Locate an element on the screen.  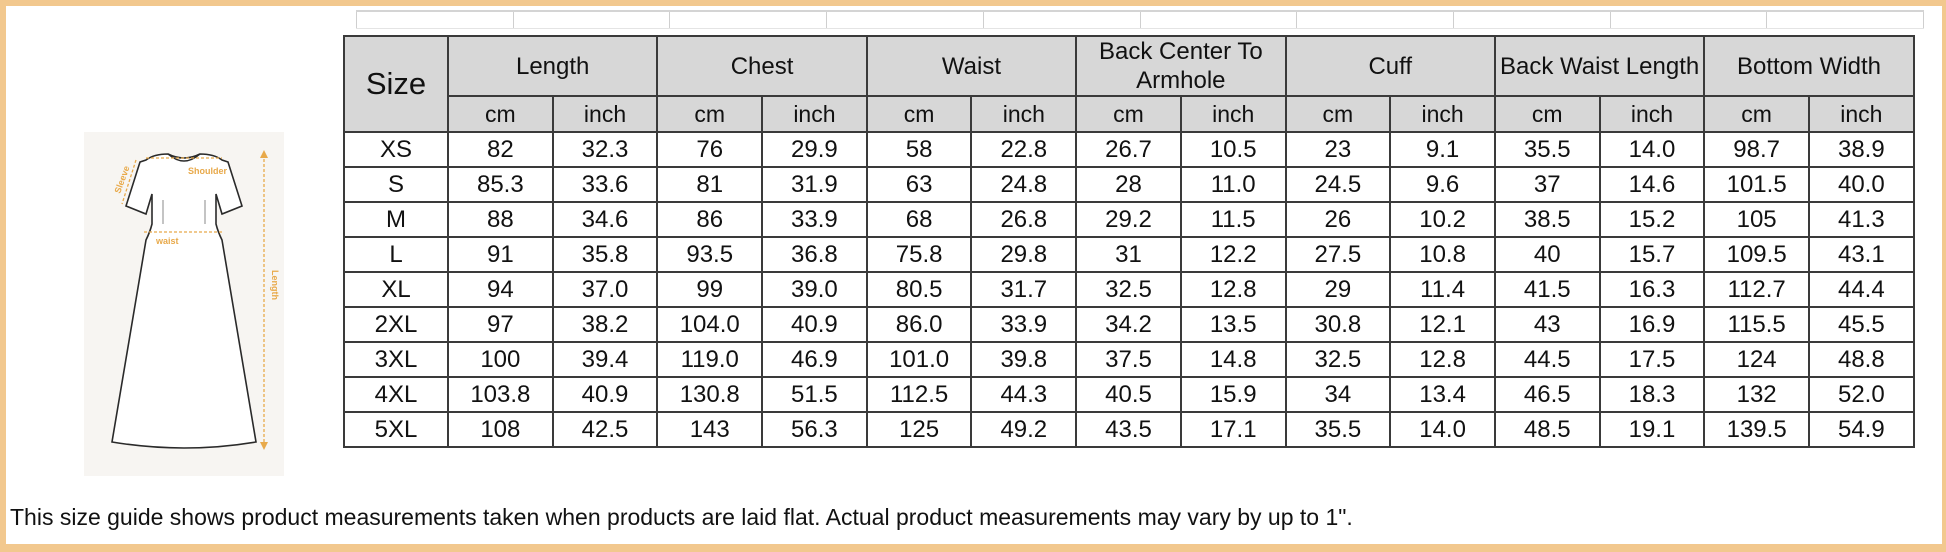
measurement-cell: 40 is located at coordinates (1547, 254).